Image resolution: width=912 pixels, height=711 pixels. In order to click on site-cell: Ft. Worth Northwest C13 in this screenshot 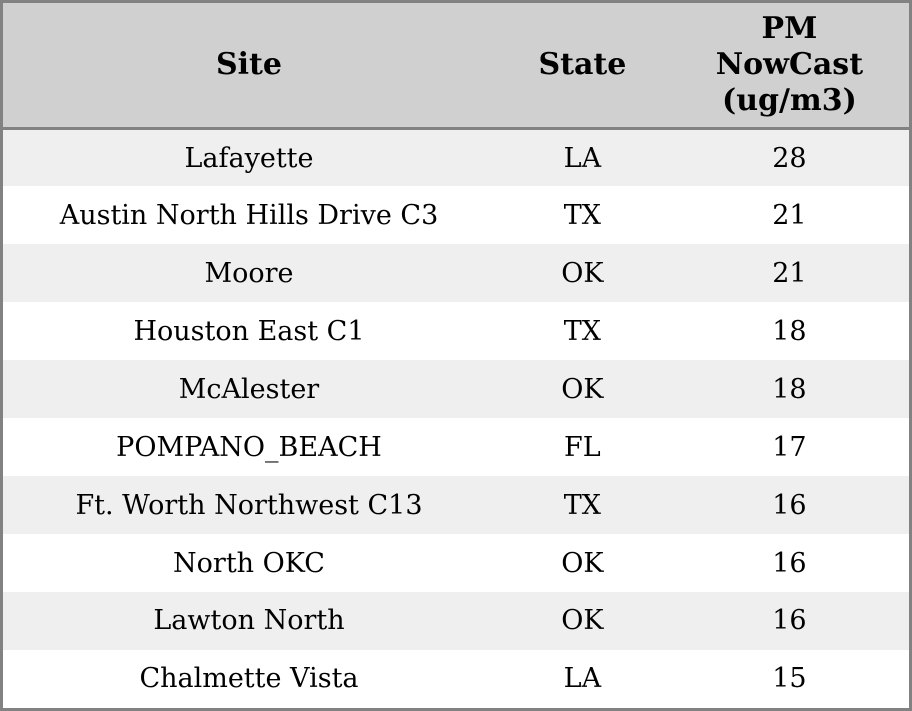, I will do `click(249, 505)`.